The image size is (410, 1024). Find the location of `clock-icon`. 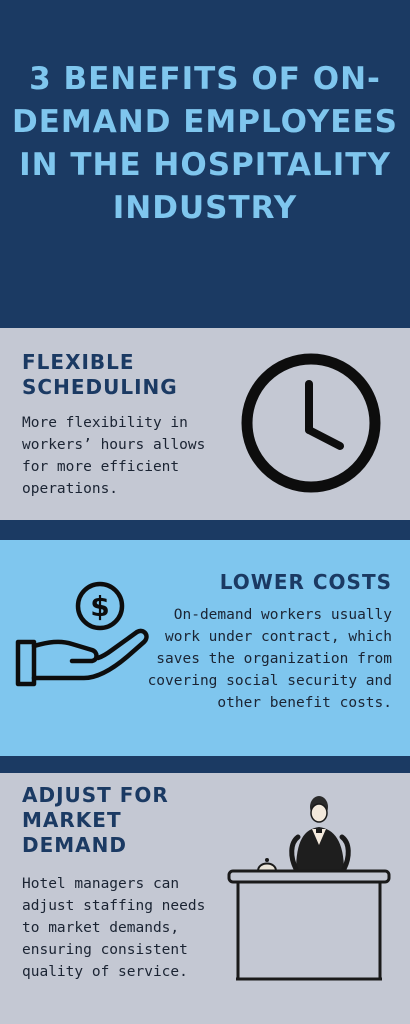

clock-icon is located at coordinates (311, 423).